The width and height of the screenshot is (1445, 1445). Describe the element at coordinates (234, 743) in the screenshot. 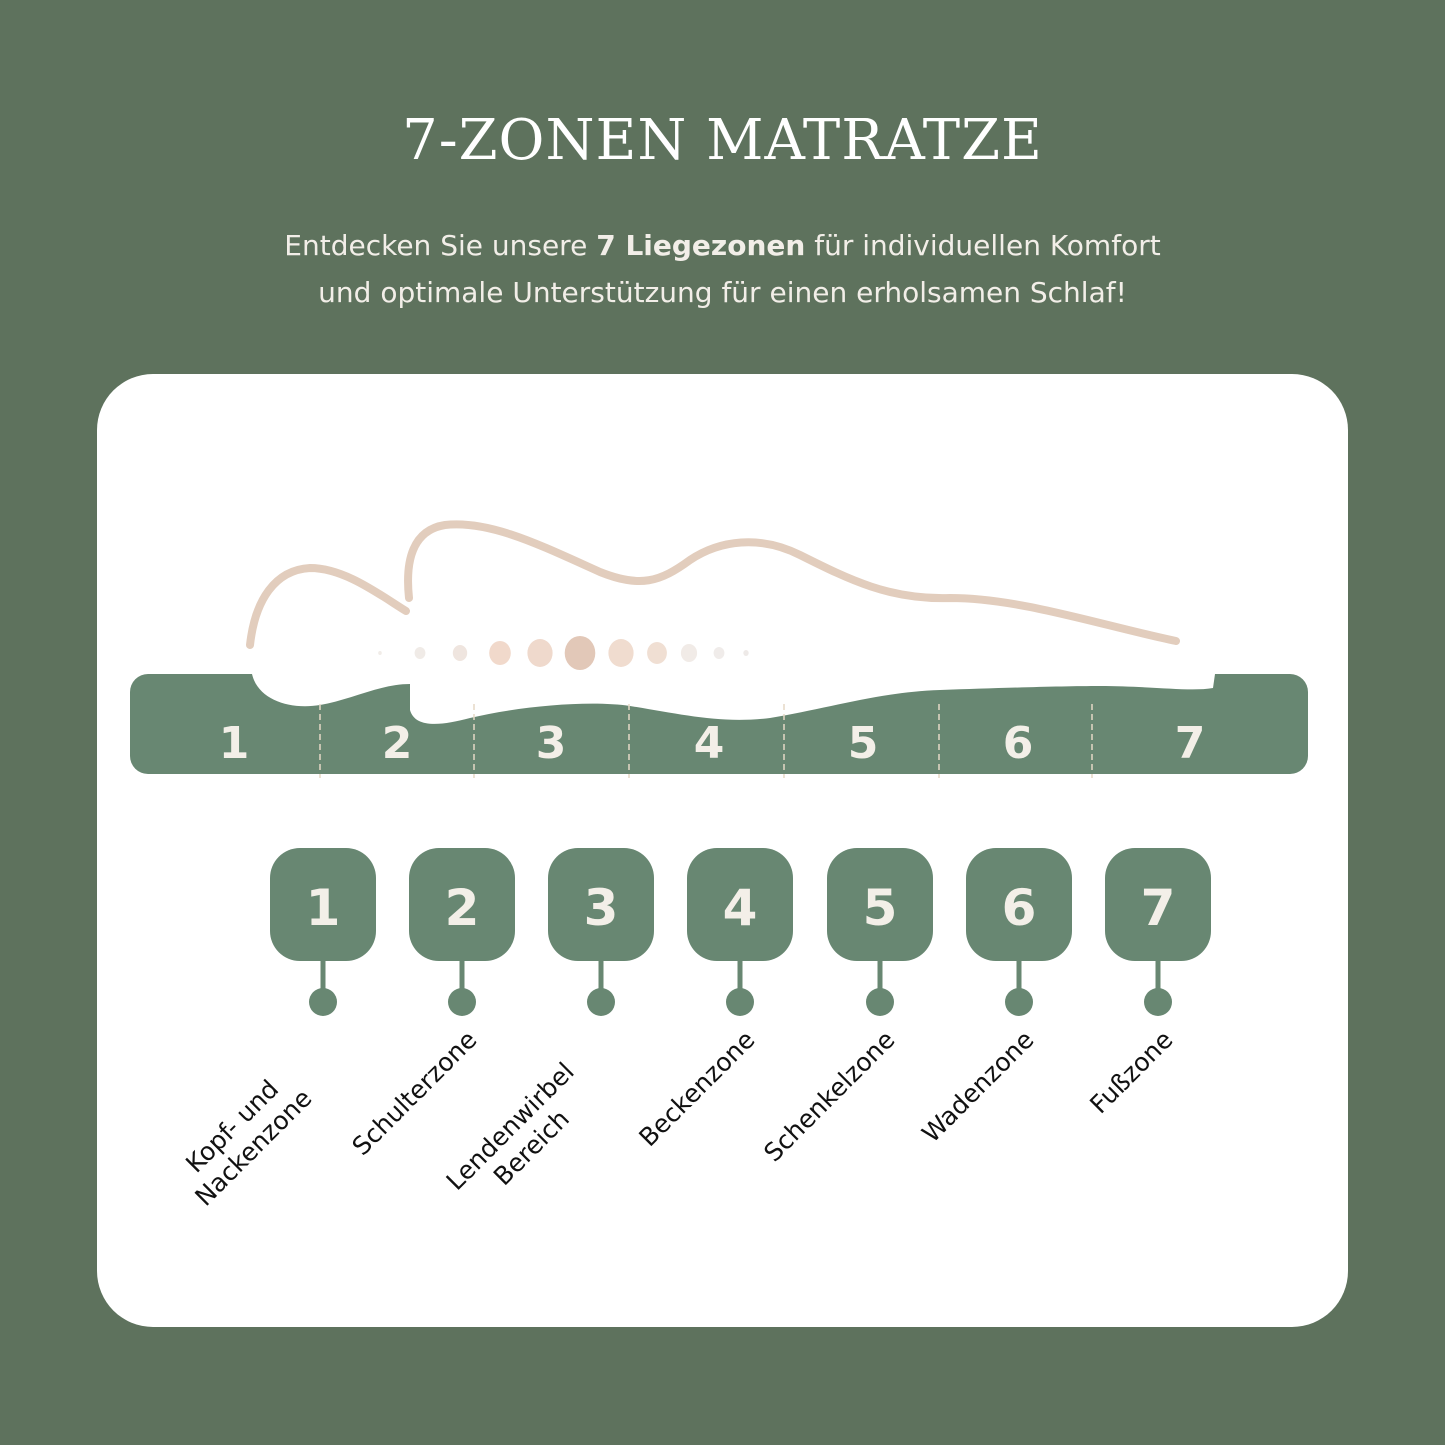

I see `mattress-zone-number: 1` at that location.